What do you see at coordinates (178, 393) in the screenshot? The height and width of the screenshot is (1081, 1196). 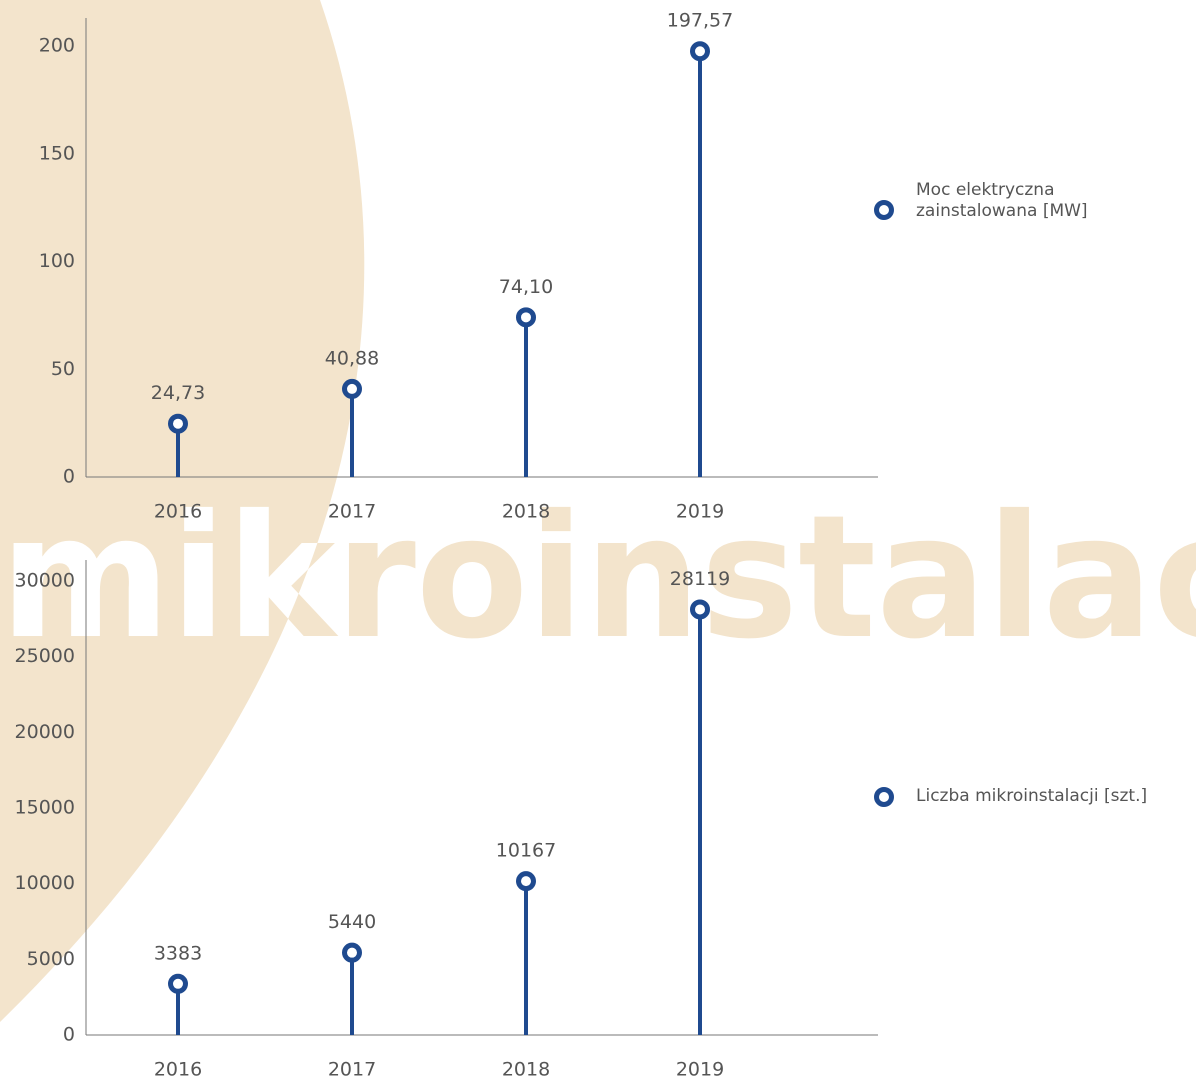 I see `value-label: 24,73` at bounding box center [178, 393].